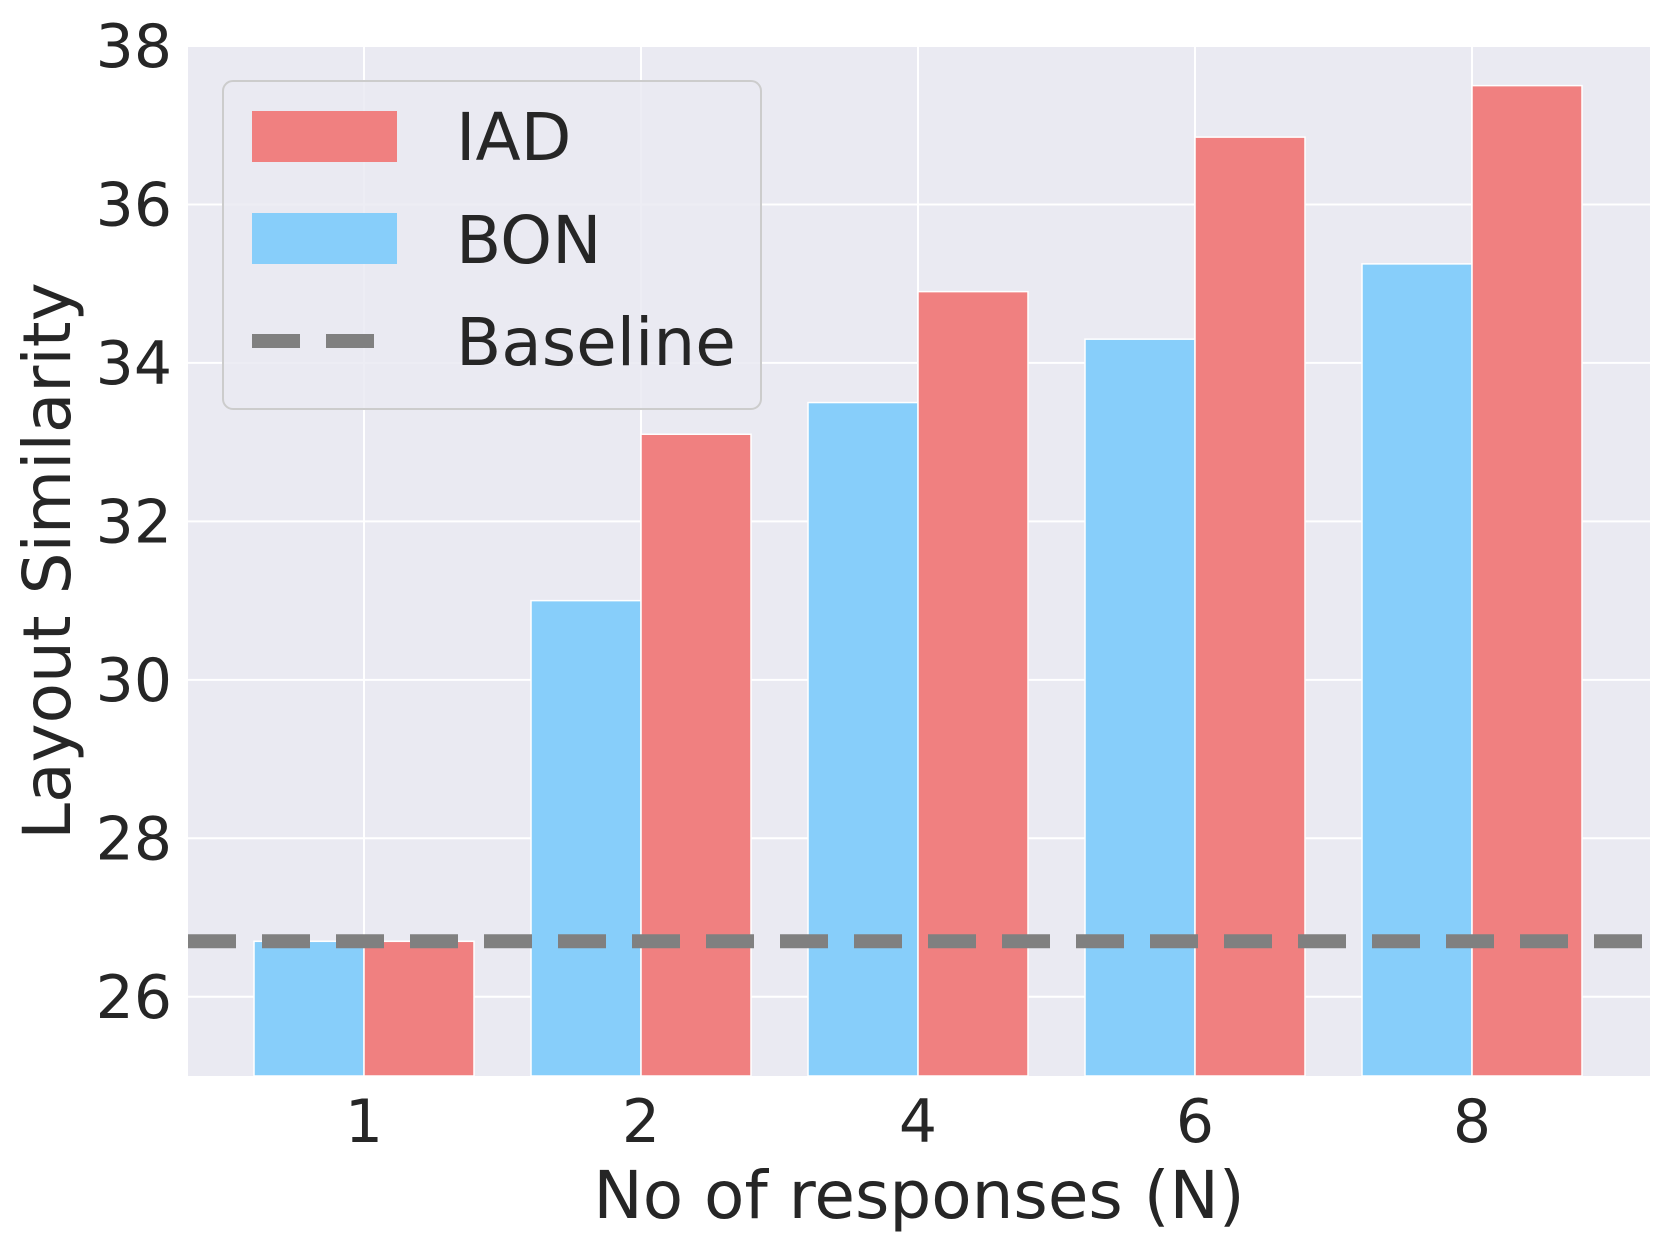 The width and height of the screenshot is (1661, 1246). I want to click on legend-box, so click(492, 245).